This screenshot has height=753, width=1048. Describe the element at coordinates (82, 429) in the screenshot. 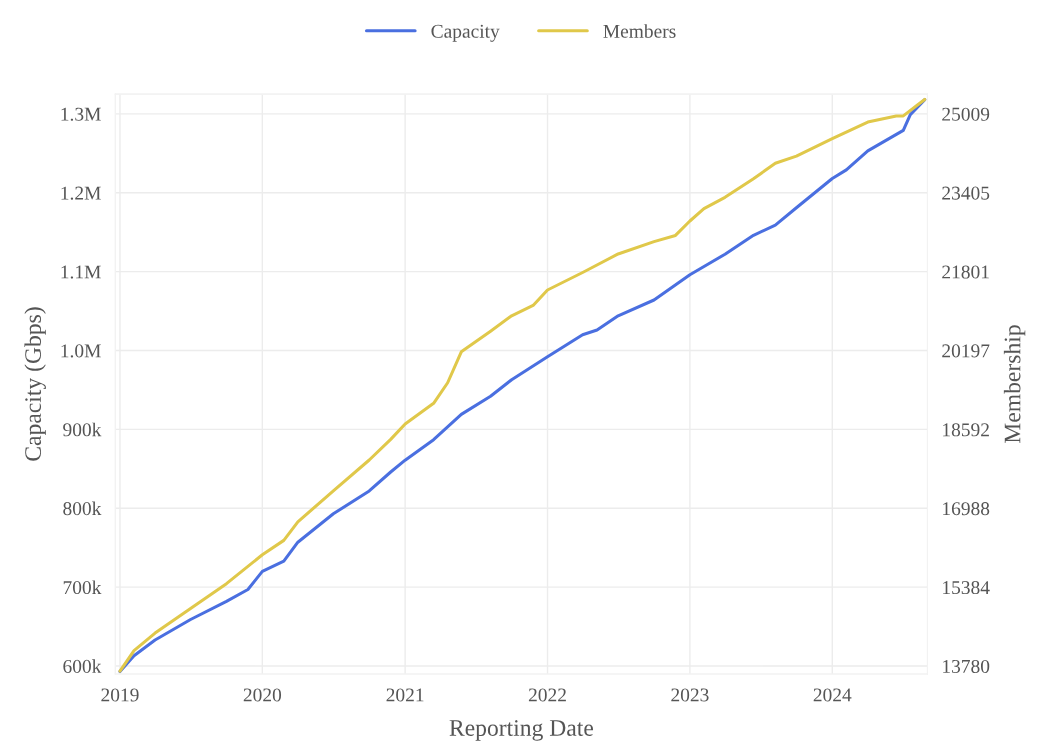

I see `y-tick-label: 900k` at that location.